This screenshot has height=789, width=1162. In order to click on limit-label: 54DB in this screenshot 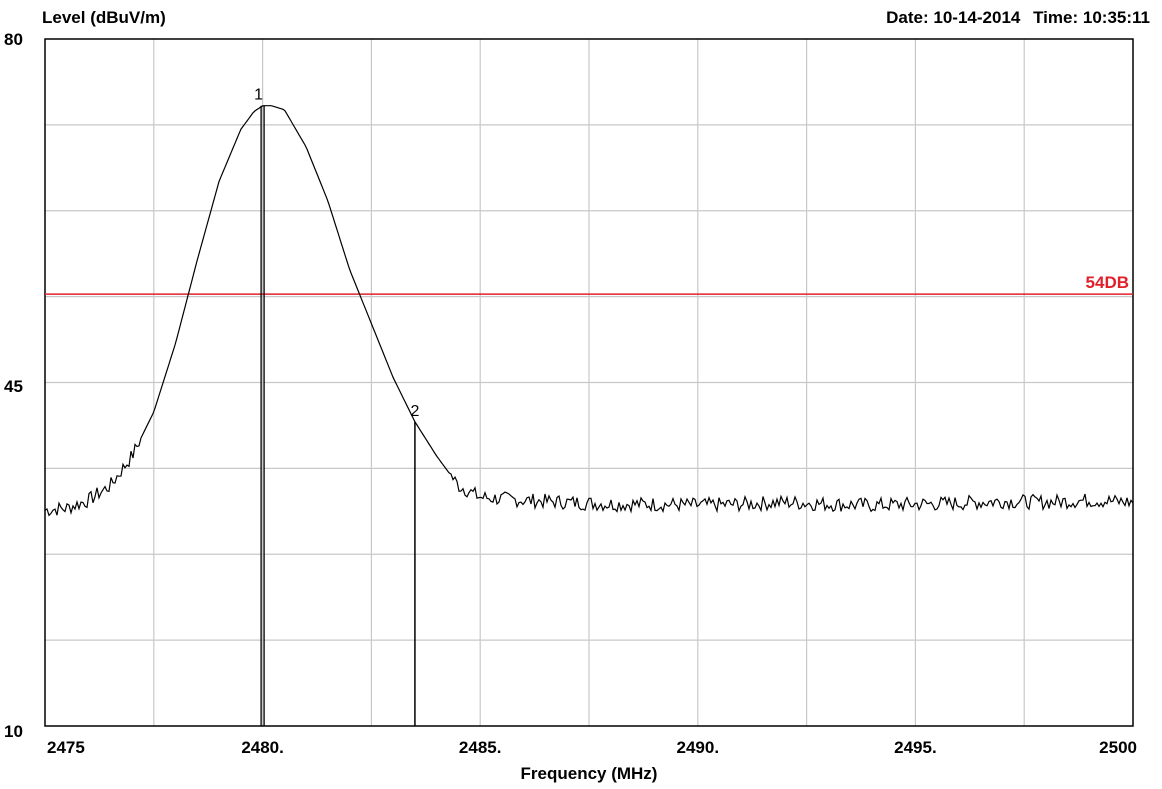, I will do `click(1107, 282)`.